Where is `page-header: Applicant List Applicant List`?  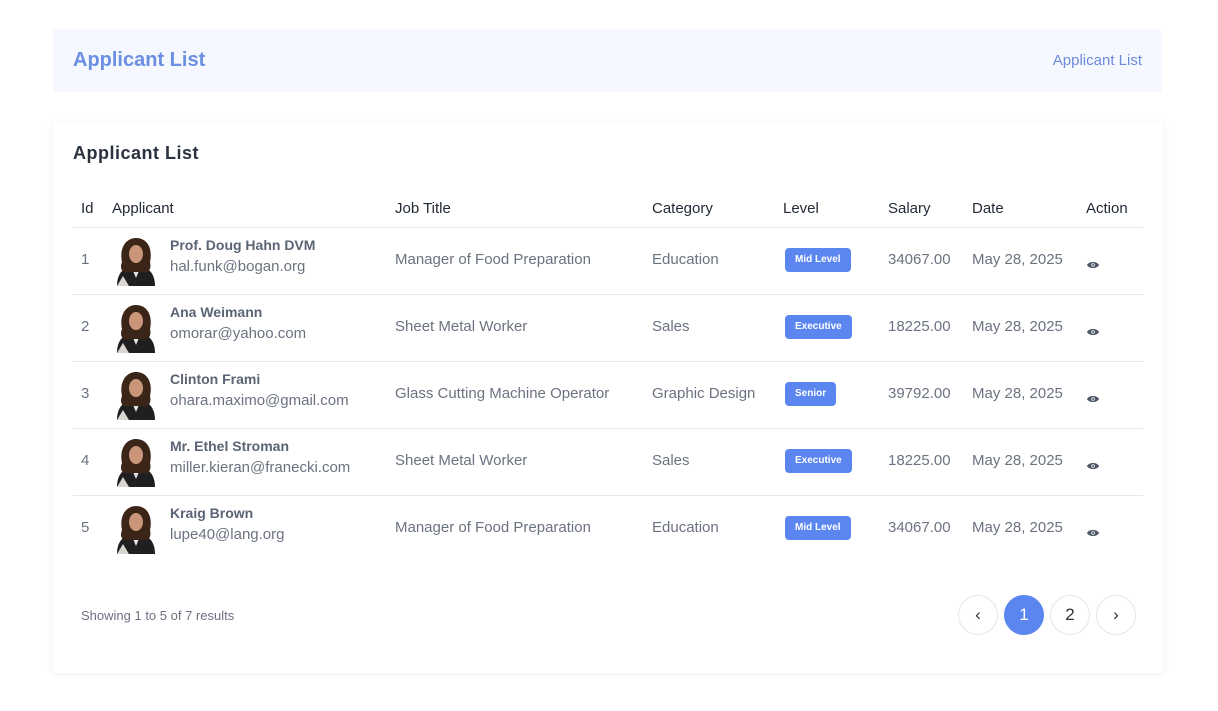
page-header: Applicant List Applicant List is located at coordinates (607, 60).